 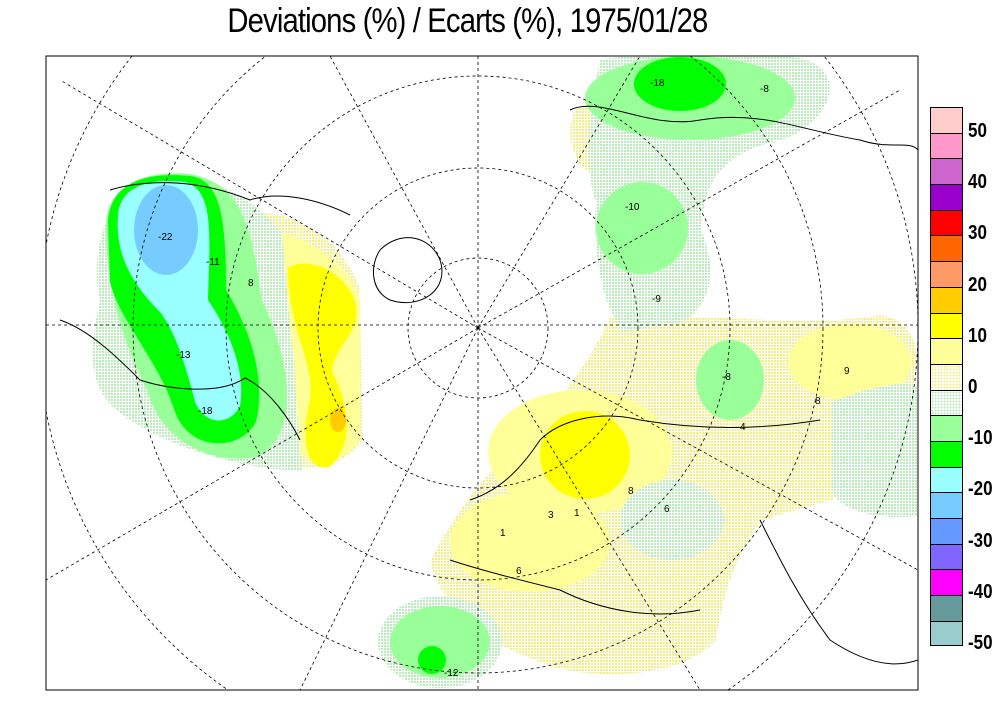 I want to click on legend-label: -20, so click(x=980, y=489).